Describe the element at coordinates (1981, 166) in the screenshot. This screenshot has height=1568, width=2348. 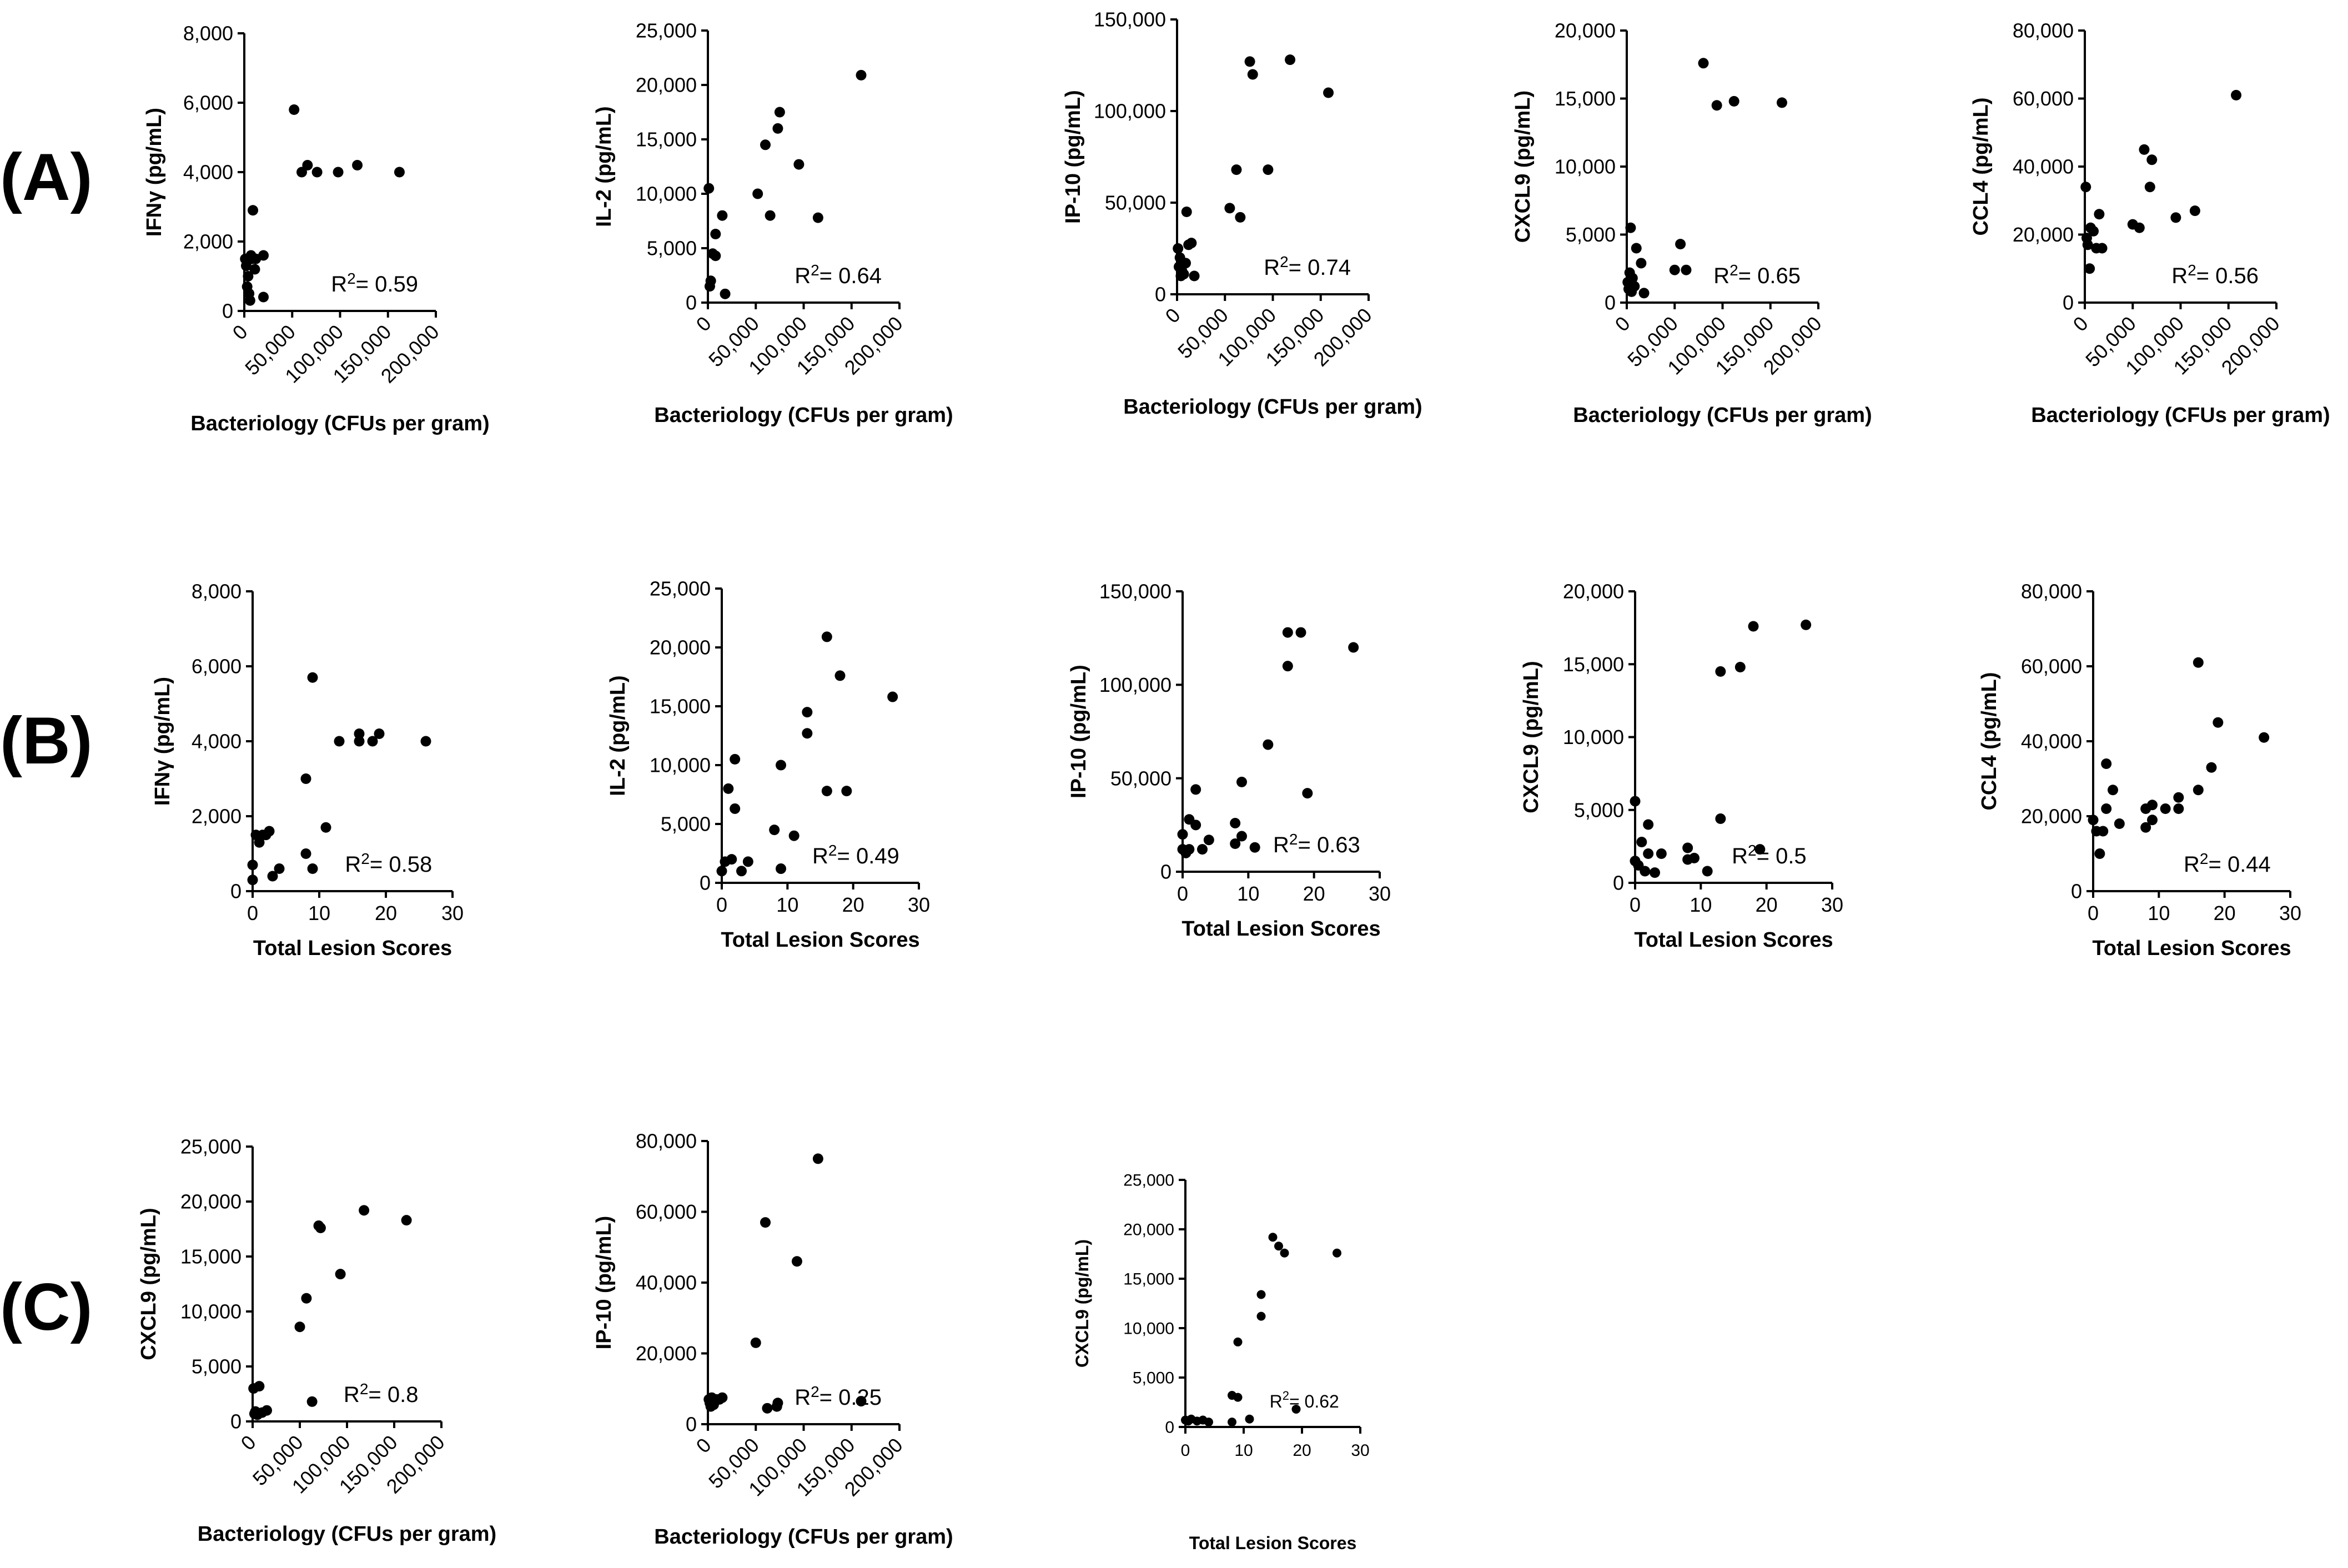
I see `y-axis-label: CCL4 (pg/mL)` at that location.